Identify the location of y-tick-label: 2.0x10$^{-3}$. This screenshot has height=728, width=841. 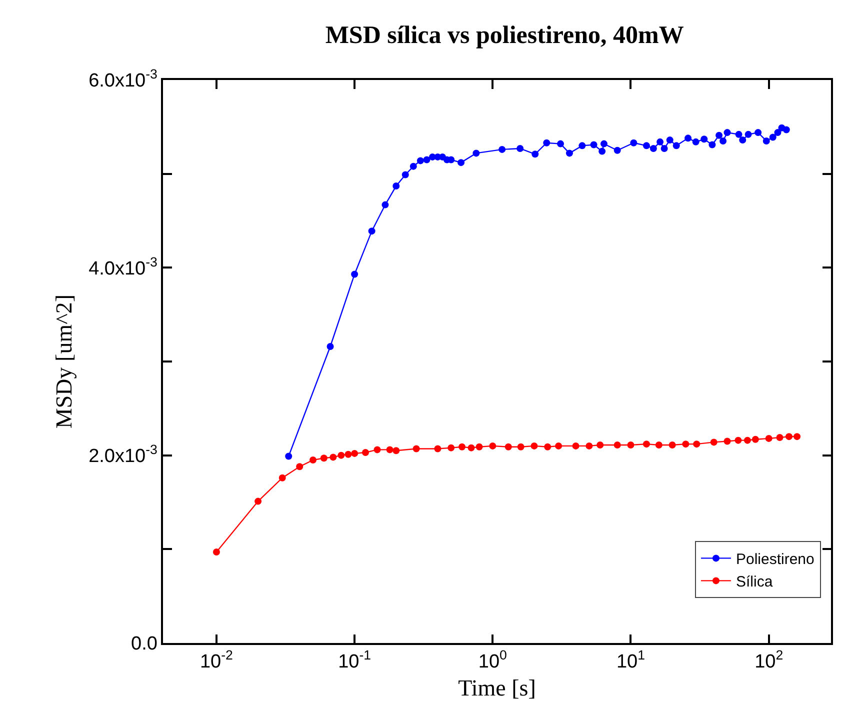
(123, 454).